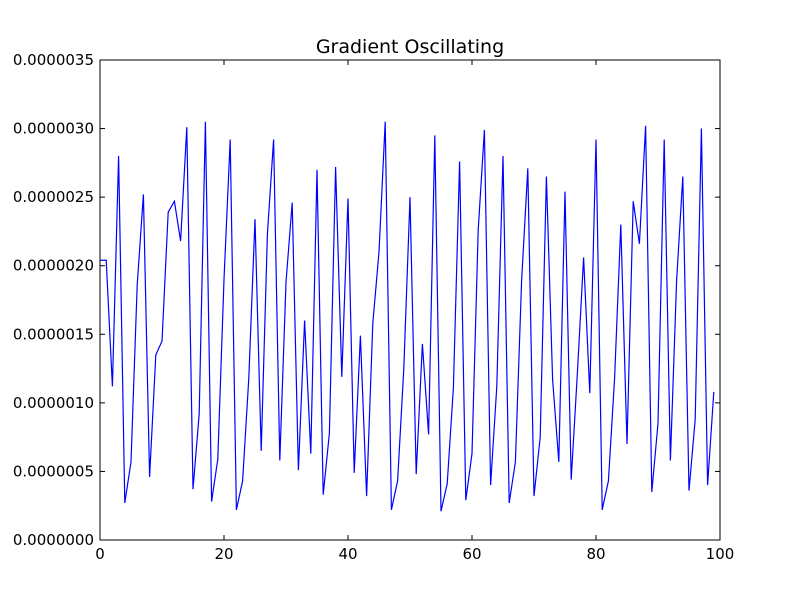  Describe the element at coordinates (53, 60) in the screenshot. I see `y-tick-label: 0.0000035` at that location.